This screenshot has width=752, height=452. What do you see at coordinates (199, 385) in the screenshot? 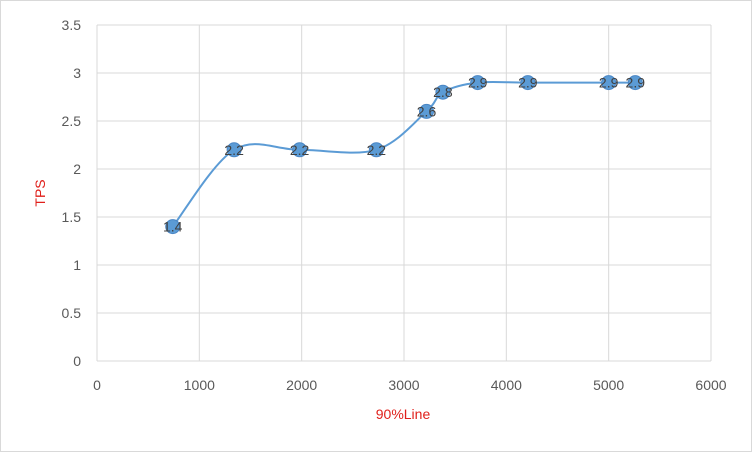
I see `x-tick-label: 1000` at bounding box center [199, 385].